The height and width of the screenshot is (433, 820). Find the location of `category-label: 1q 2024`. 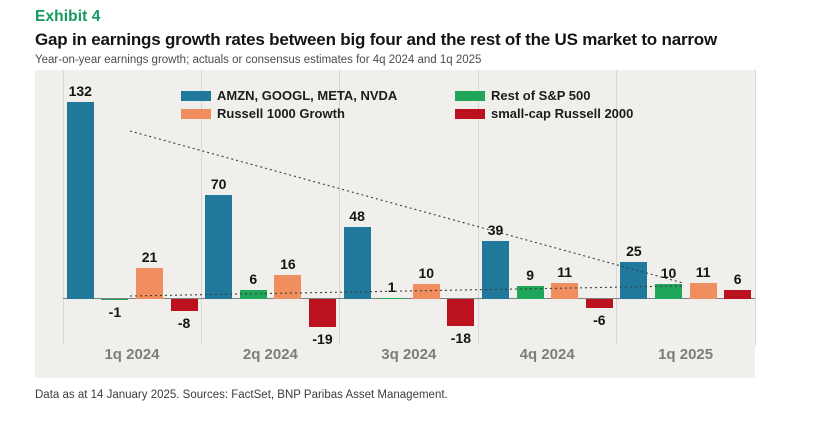

category-label: 1q 2024 is located at coordinates (132, 354).